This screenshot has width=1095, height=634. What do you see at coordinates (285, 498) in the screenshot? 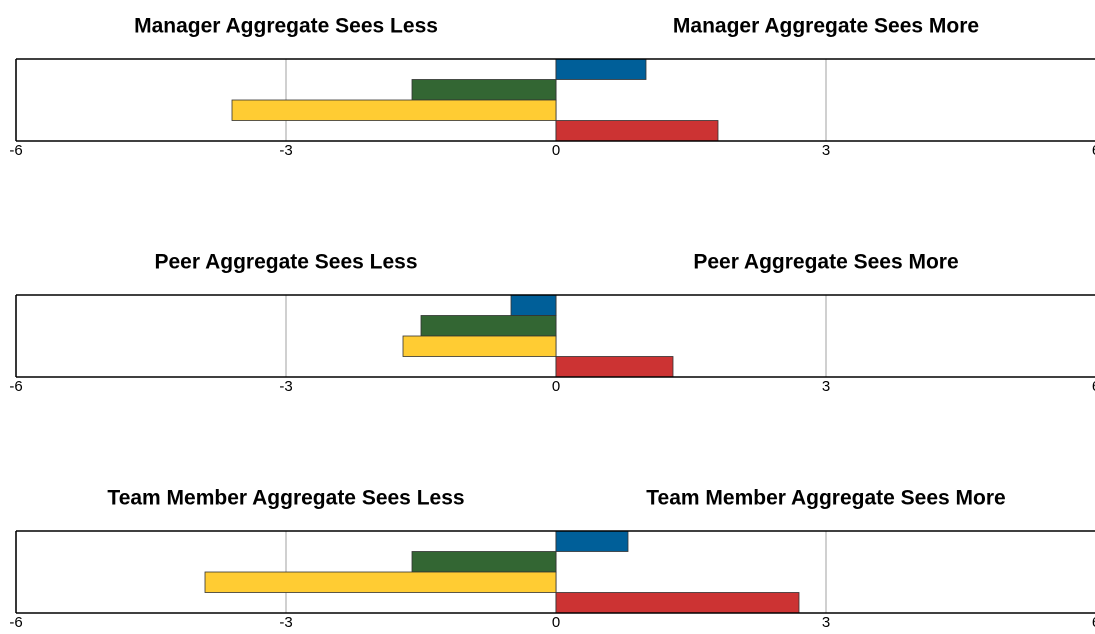
I see `left-label: Team Member Aggregate Sees Less` at bounding box center [285, 498].